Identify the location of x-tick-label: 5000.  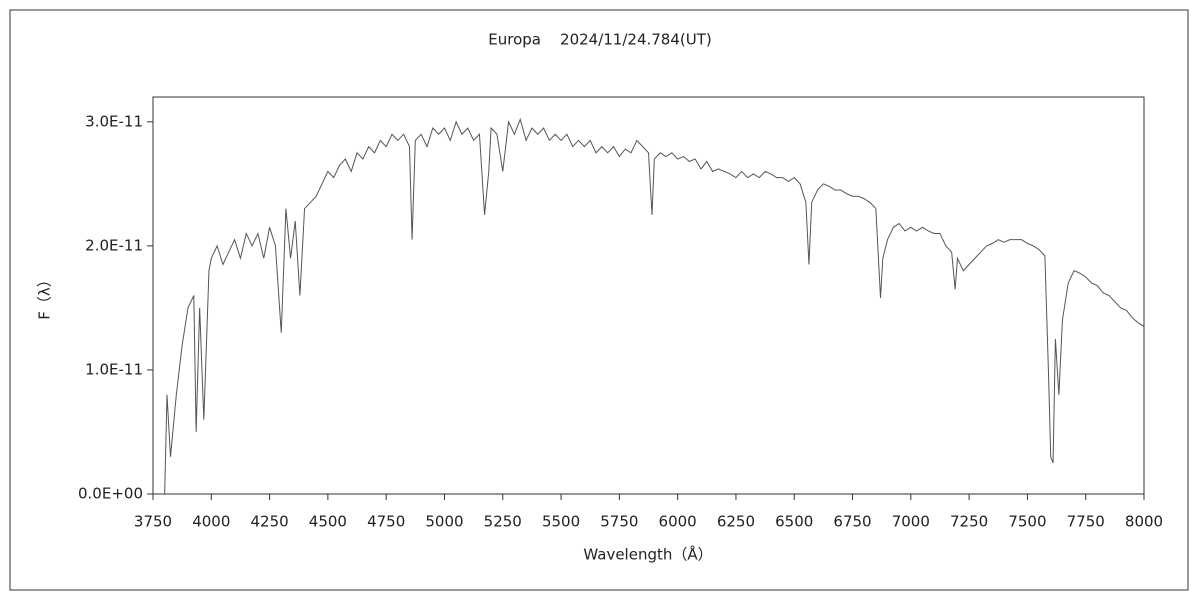
(444, 522).